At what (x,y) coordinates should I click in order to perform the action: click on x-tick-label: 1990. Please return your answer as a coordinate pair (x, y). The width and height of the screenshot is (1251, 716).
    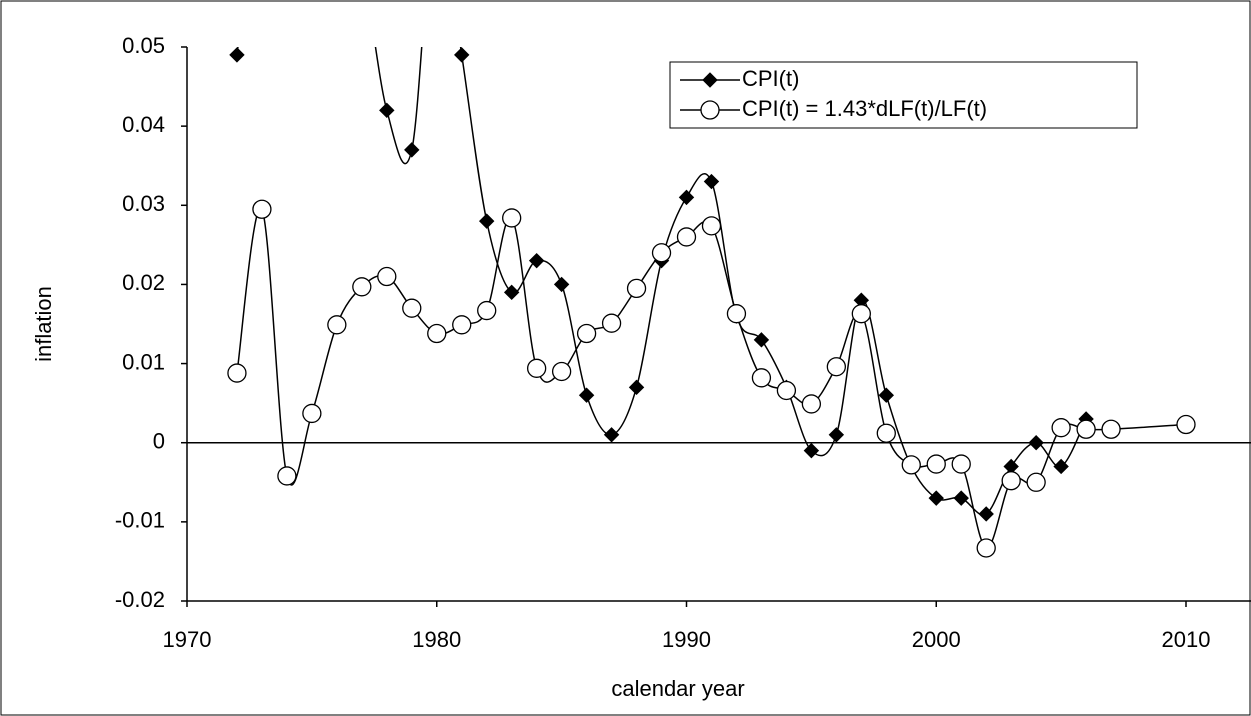
    Looking at the image, I should click on (686, 639).